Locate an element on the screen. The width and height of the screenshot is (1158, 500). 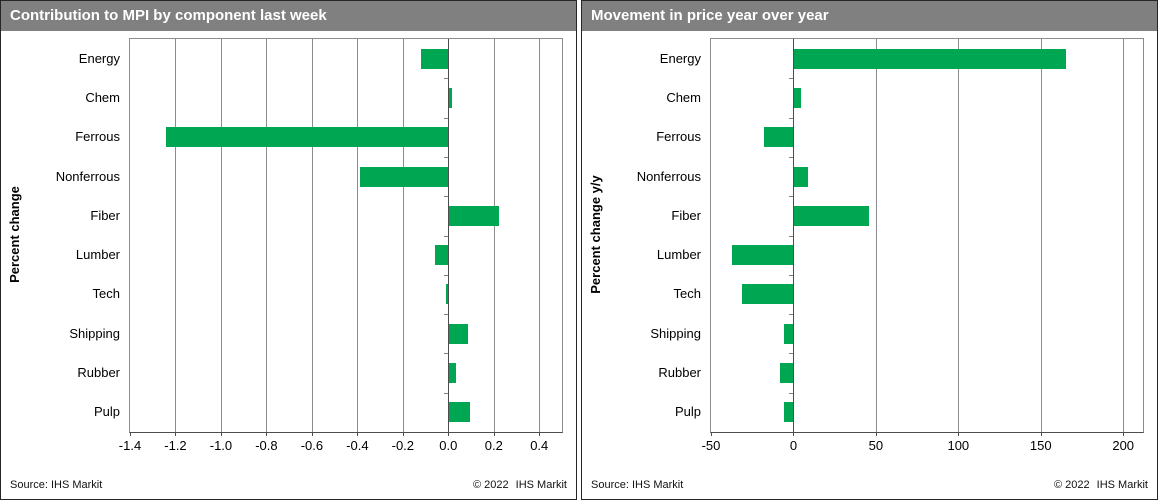
x-tick-label: -0.6 is located at coordinates (312, 445).